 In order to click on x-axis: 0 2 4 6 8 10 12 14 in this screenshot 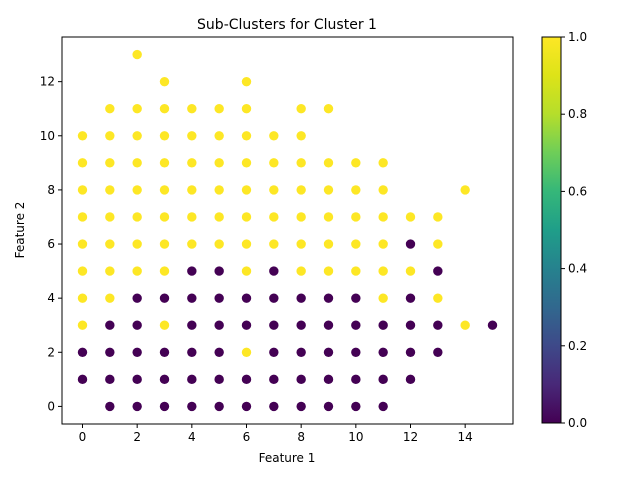, I will do `click(276, 434)`.